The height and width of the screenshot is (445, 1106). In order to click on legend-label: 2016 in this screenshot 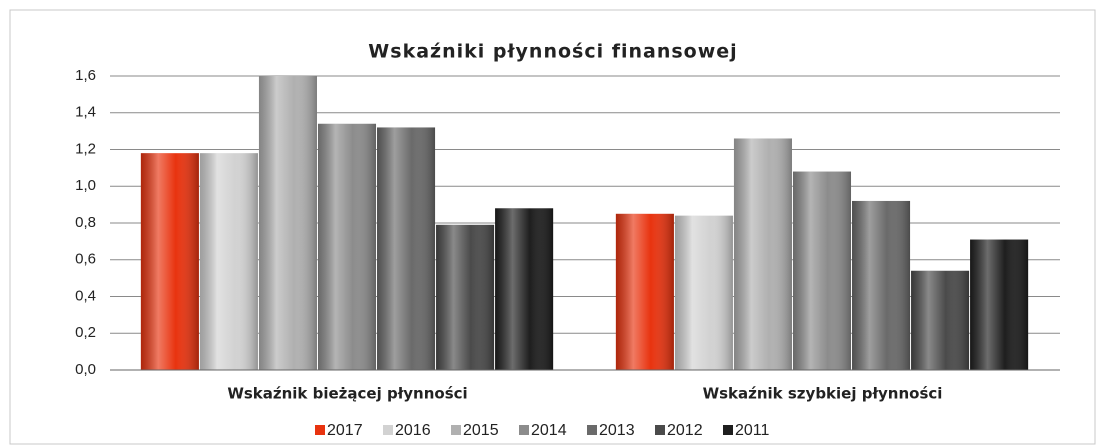, I will do `click(413, 430)`.